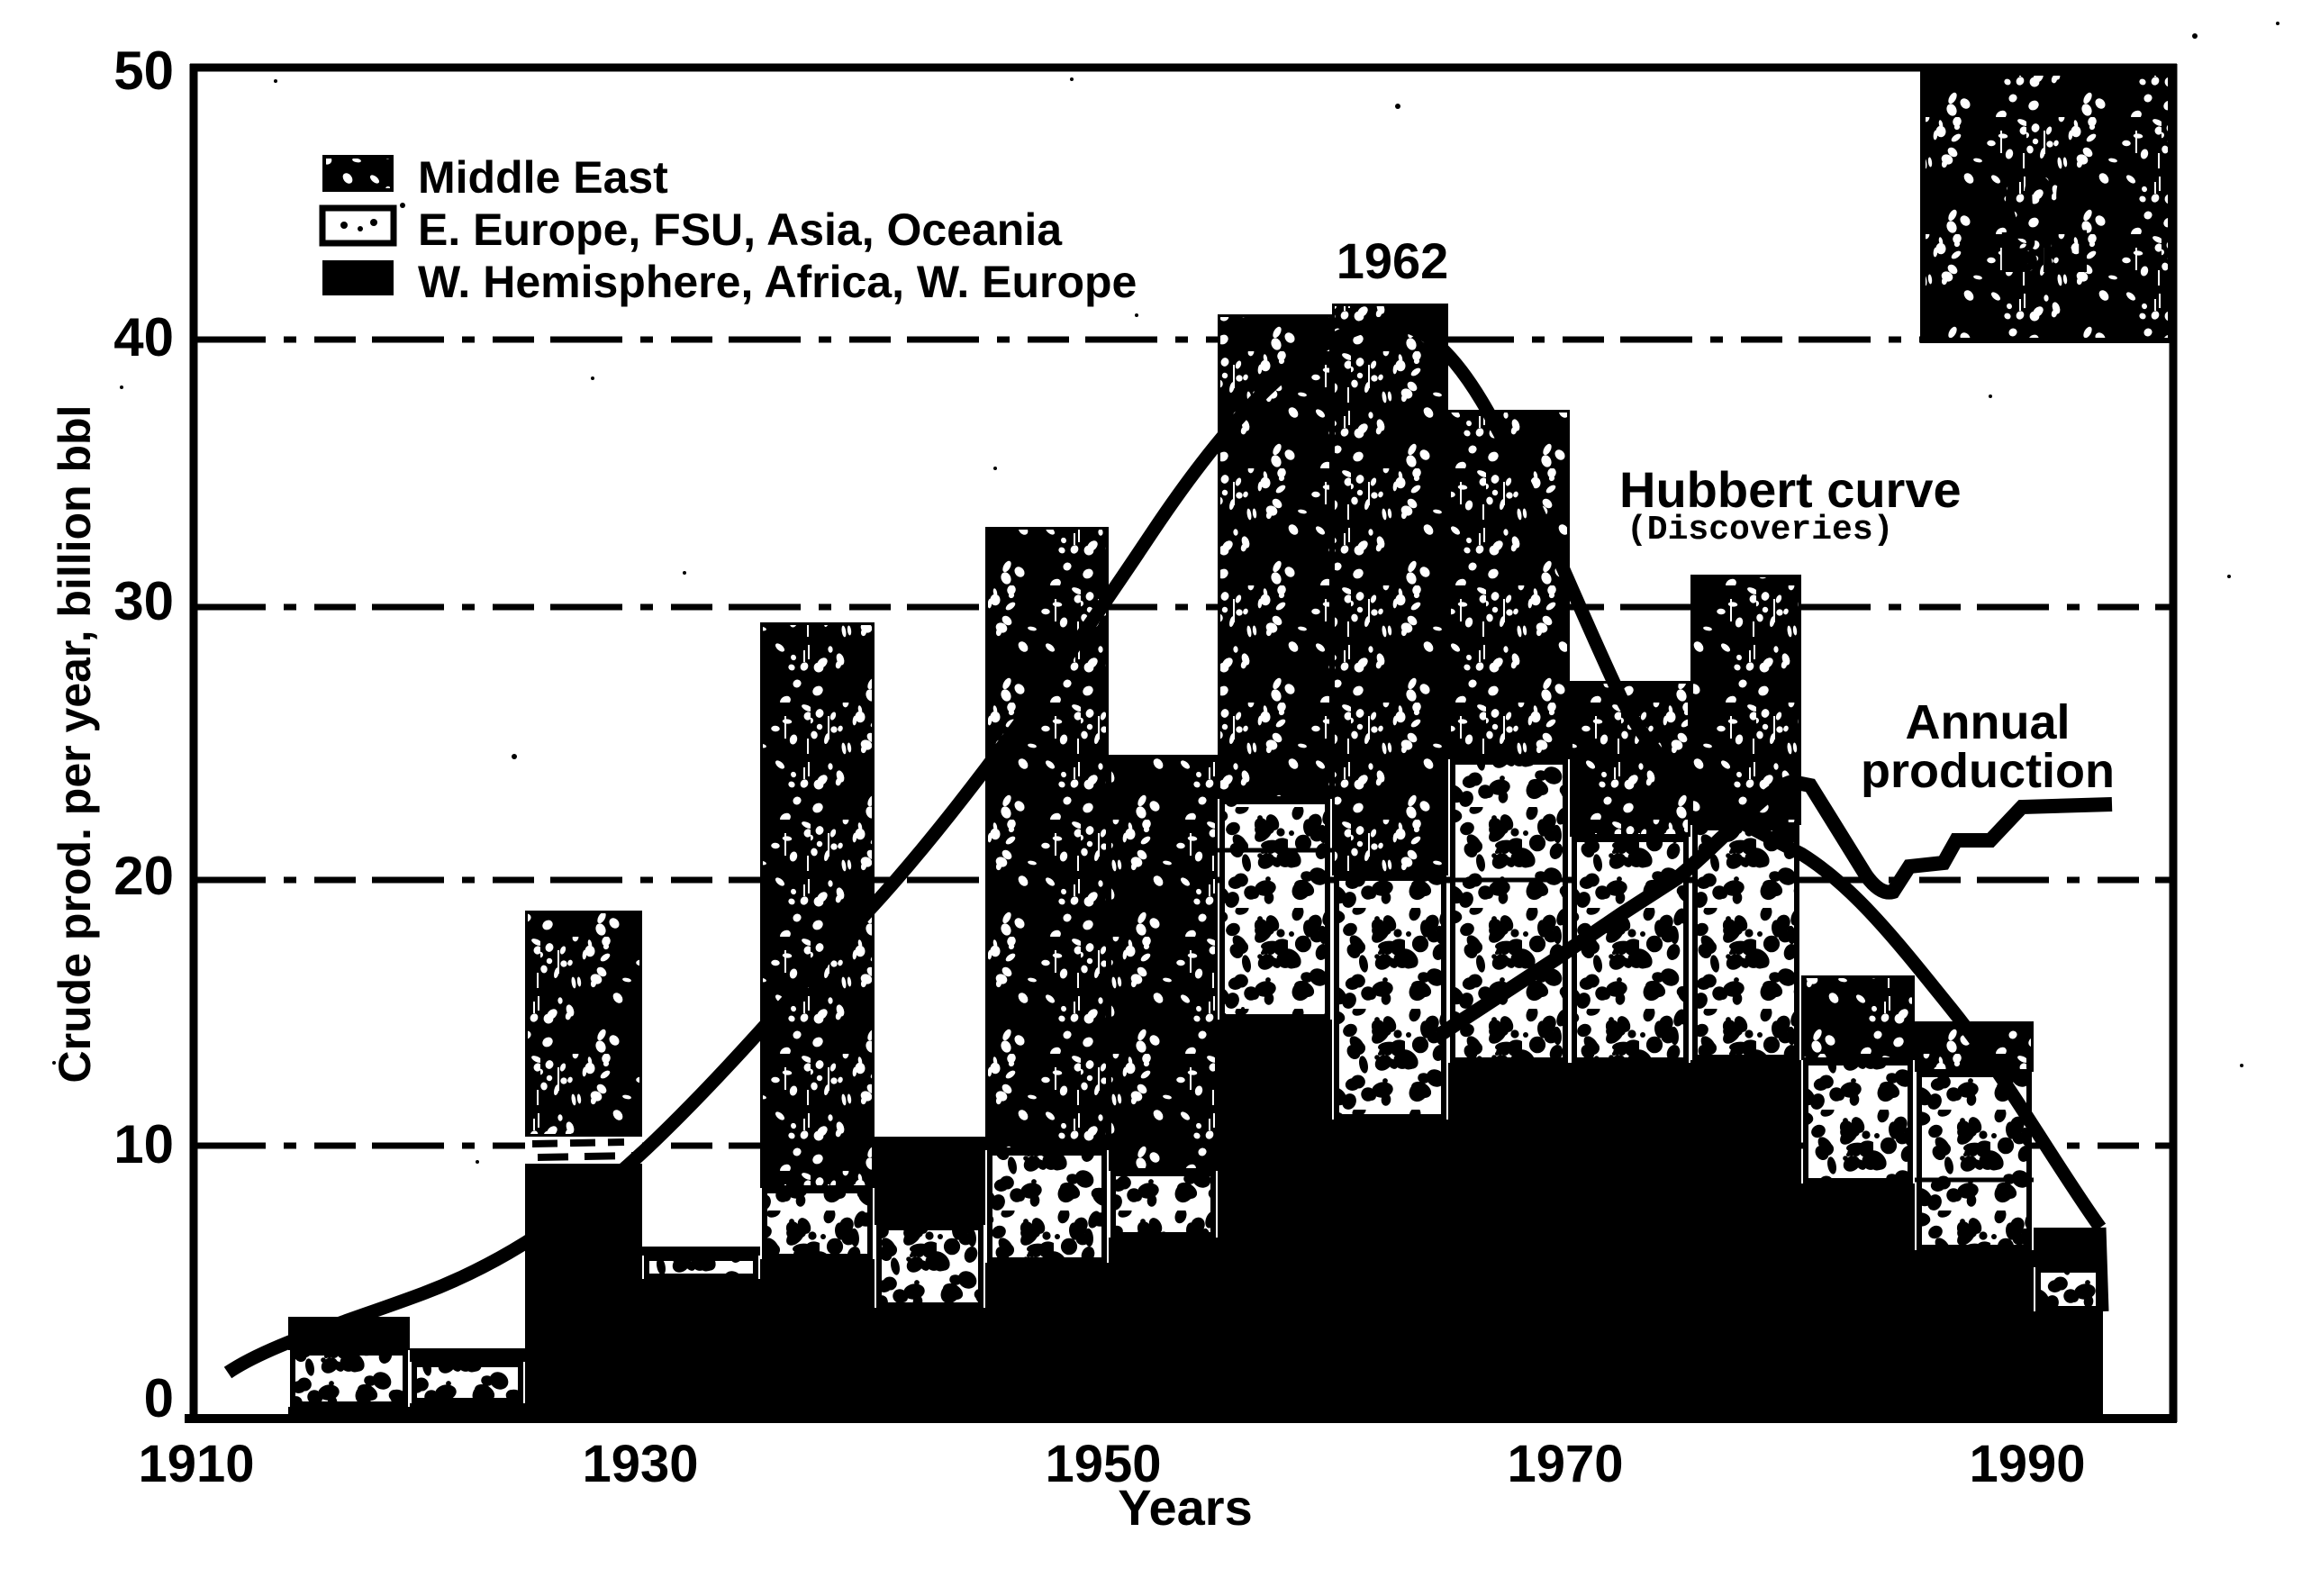 This screenshot has width=2302, height=1596. What do you see at coordinates (143, 1144) in the screenshot?
I see `svg-text: 10` at bounding box center [143, 1144].